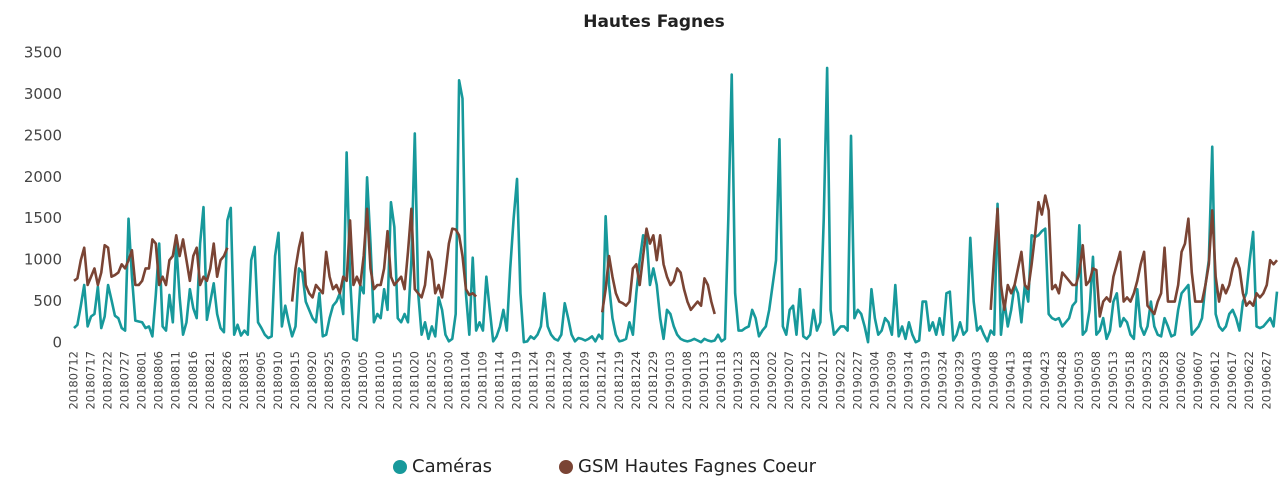  Describe the element at coordinates (721, 380) in the screenshot. I see `x-tick-label: 20190118` at that location.